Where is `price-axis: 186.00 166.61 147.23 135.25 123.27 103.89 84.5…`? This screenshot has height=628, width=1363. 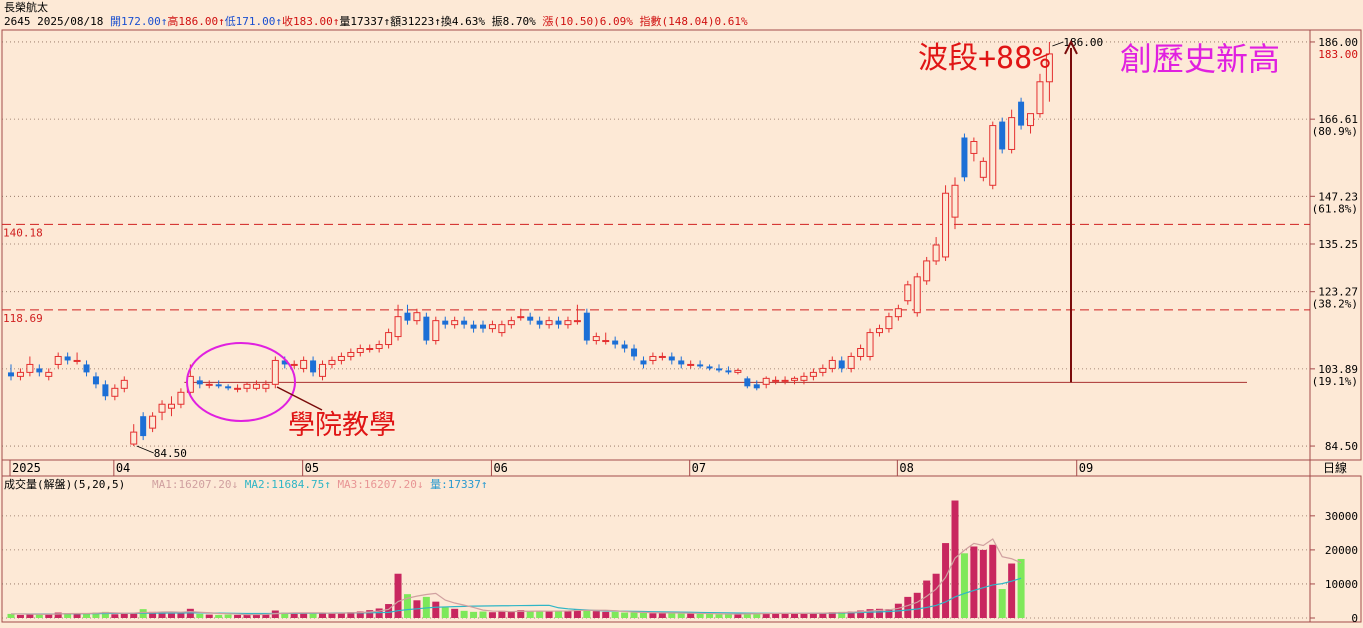 price-axis: 186.00 166.61 147.23 135.25 123.27 103.89 84.5… is located at coordinates (1334, 244).